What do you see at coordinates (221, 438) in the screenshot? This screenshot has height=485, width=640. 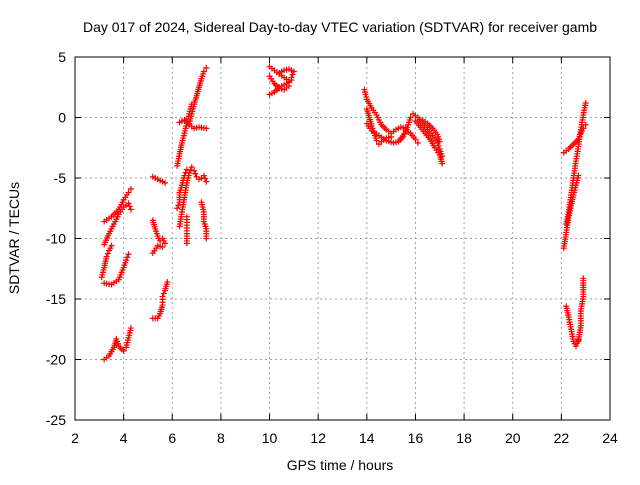 I see `x-tick-label: 8` at bounding box center [221, 438].